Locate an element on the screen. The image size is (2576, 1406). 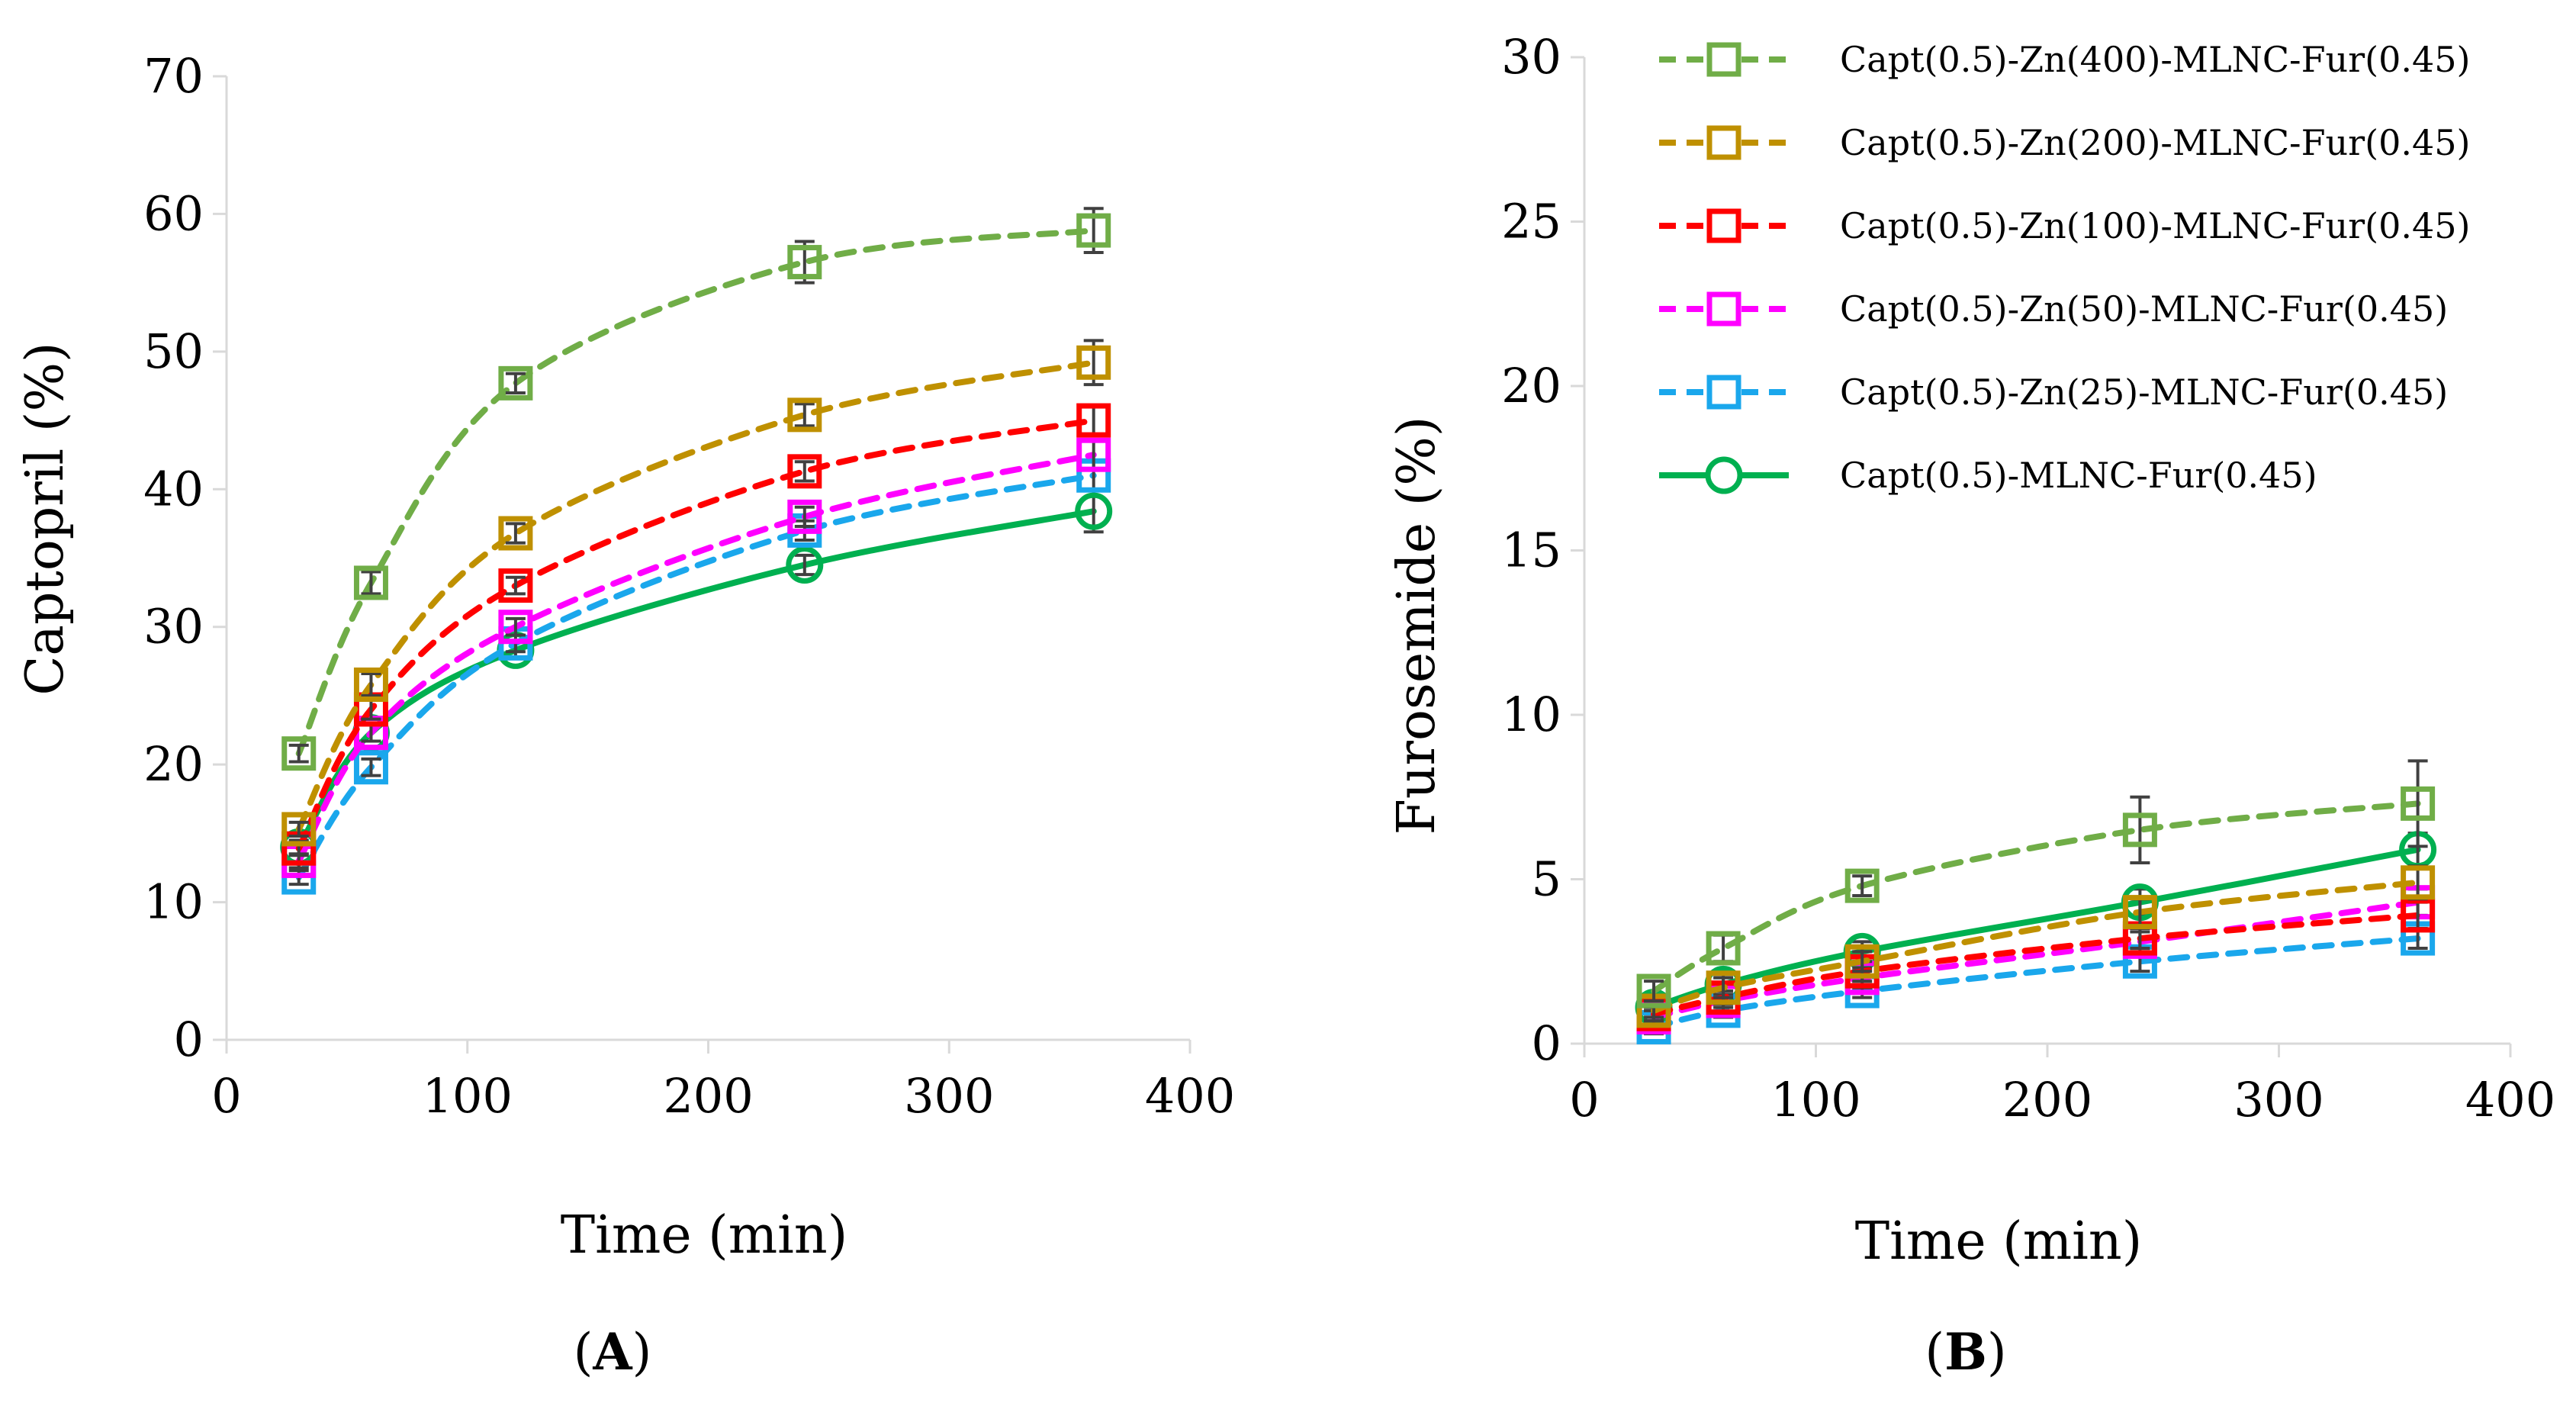
legend-label: Capt(0.5)-Zn(400)-MLNC-Fur(0.45) is located at coordinates (2155, 59).